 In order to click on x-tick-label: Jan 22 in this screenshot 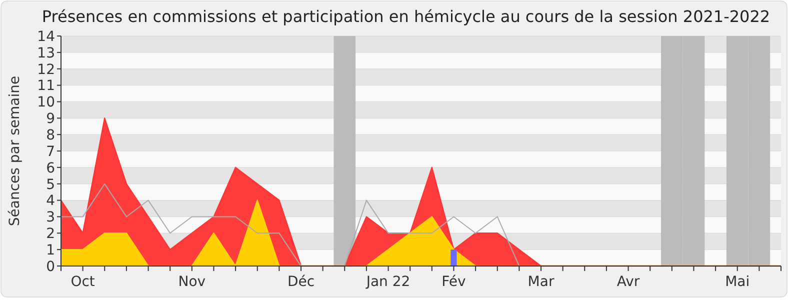, I will do `click(387, 282)`.